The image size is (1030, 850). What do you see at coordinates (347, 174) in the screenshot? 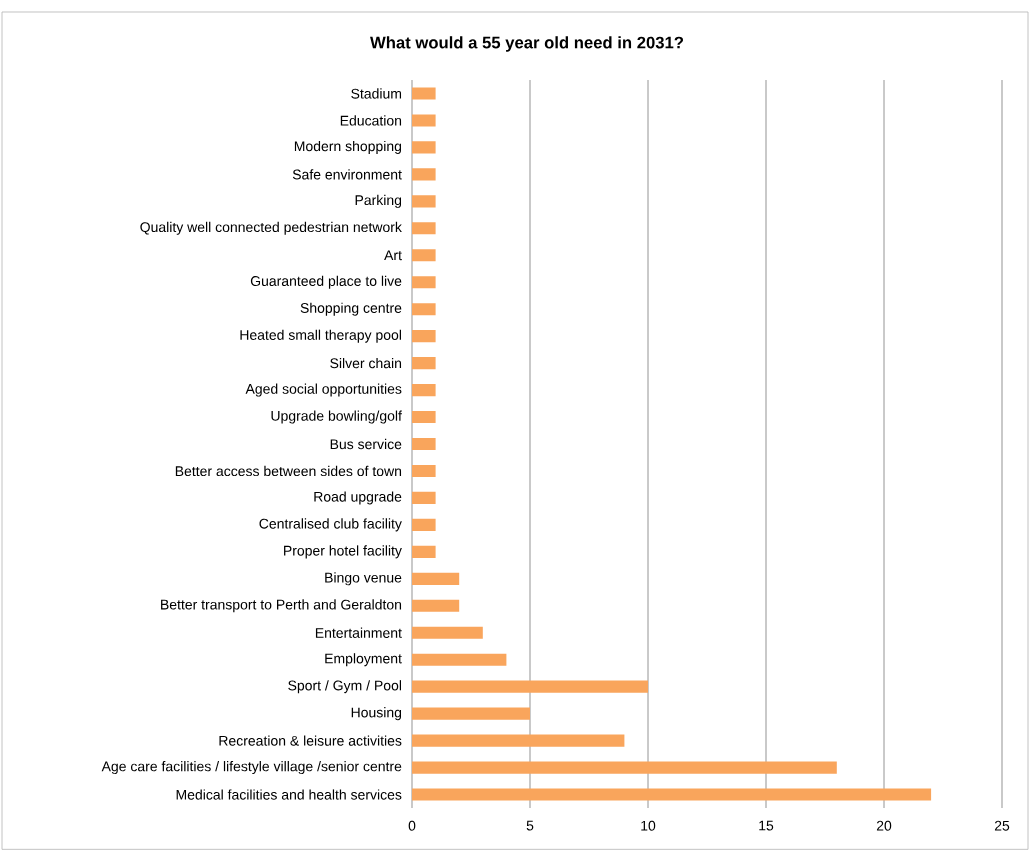
I see `y-tick-label: Safe environment` at bounding box center [347, 174].